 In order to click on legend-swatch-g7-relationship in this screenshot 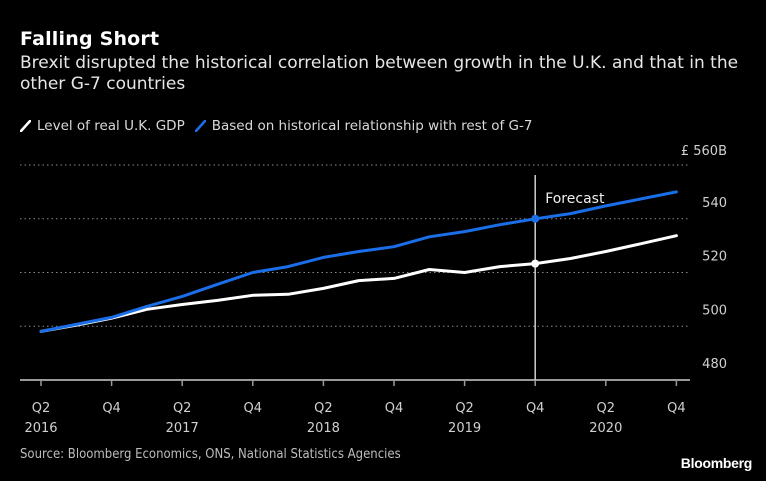, I will do `click(200, 126)`.